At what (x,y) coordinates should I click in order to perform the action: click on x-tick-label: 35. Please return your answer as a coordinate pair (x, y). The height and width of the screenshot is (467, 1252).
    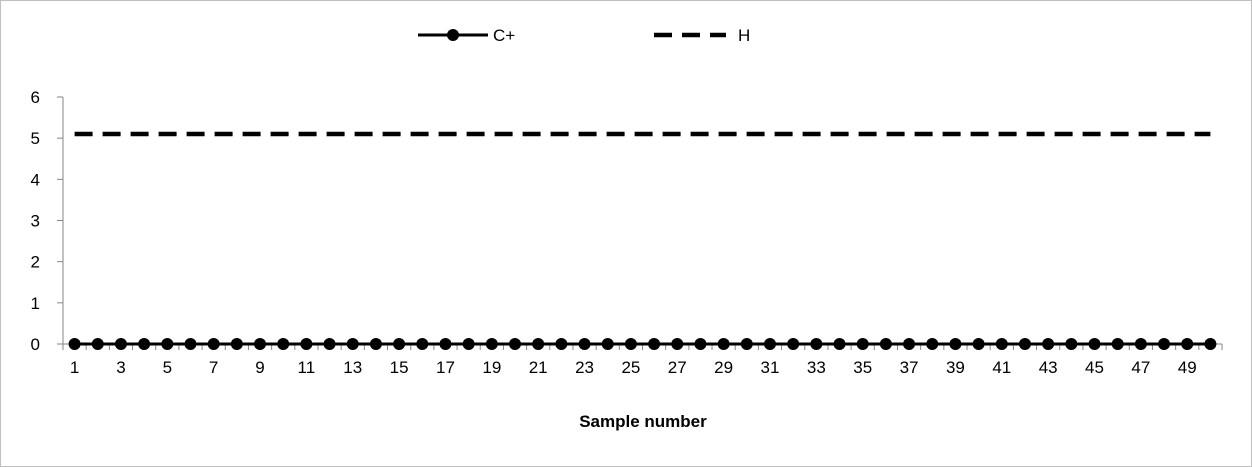
    Looking at the image, I should click on (862, 367).